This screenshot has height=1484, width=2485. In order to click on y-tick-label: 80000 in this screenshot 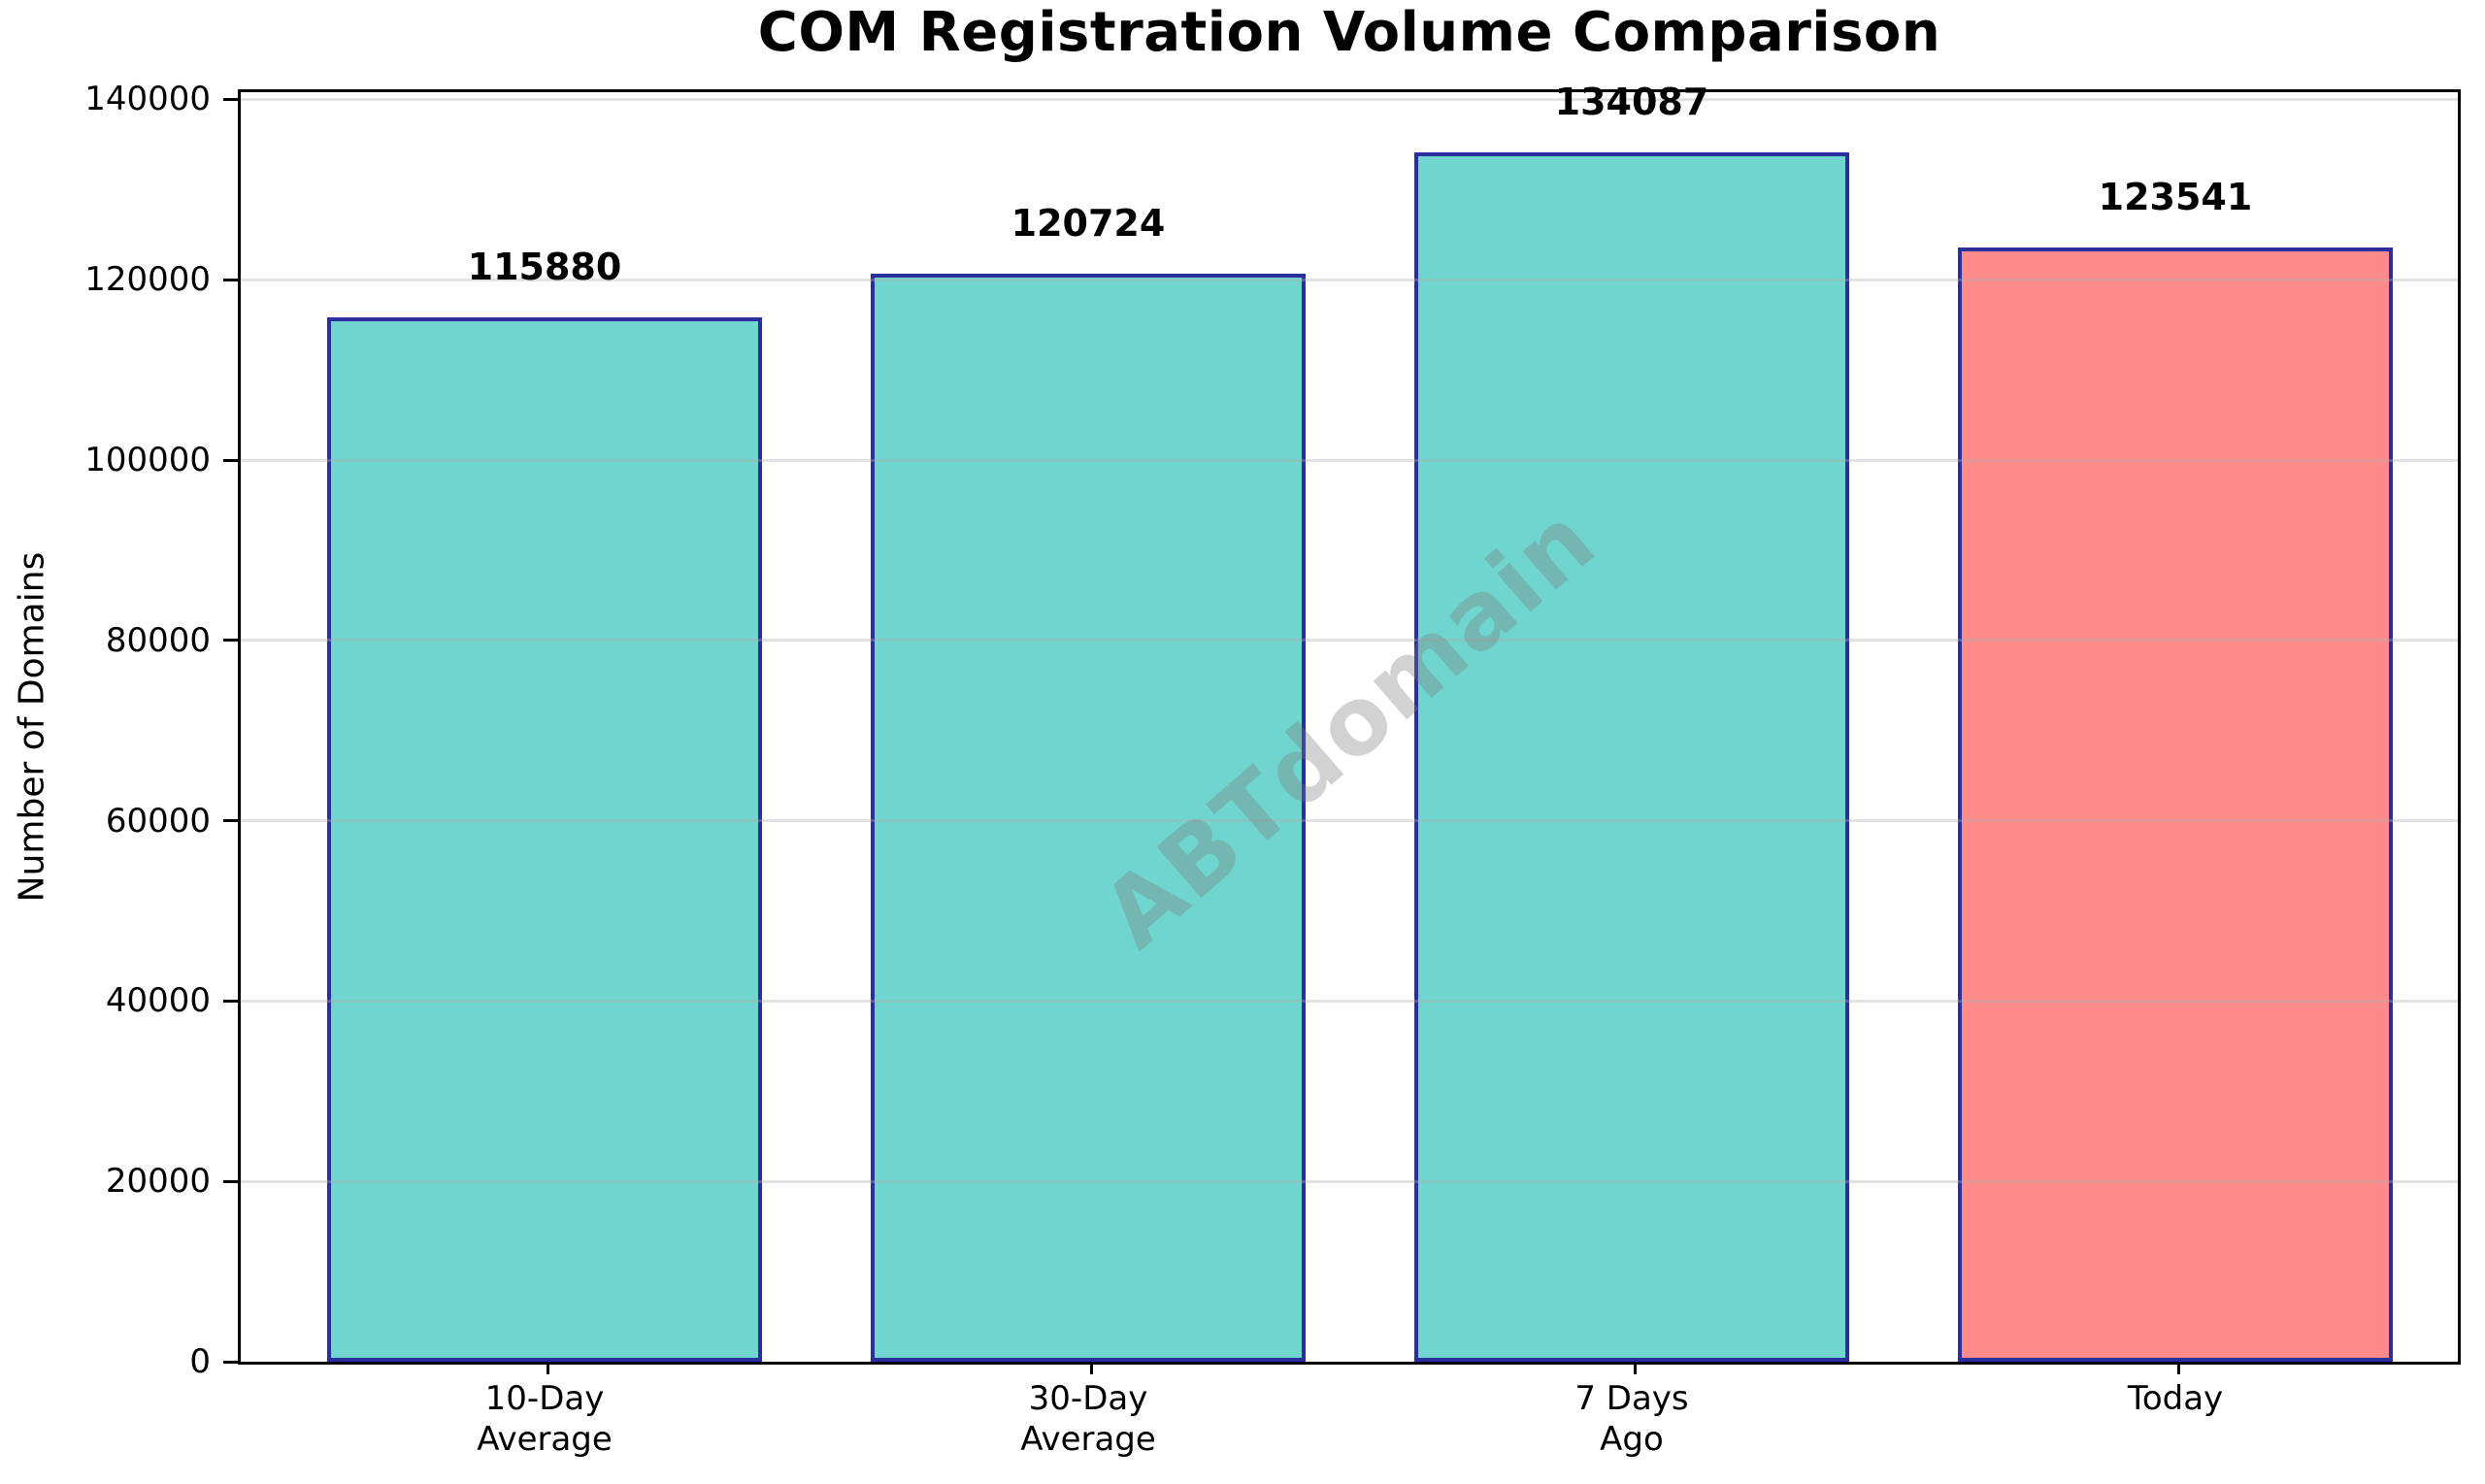, I will do `click(158, 640)`.